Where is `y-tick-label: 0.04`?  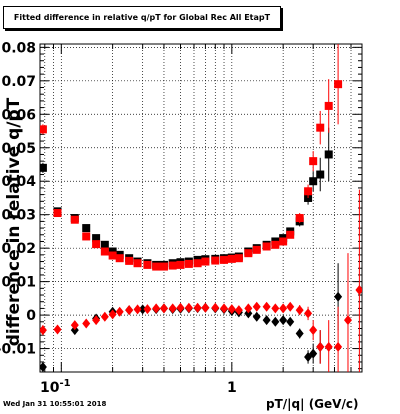
y-tick-label: 0.04 is located at coordinates (18, 182).